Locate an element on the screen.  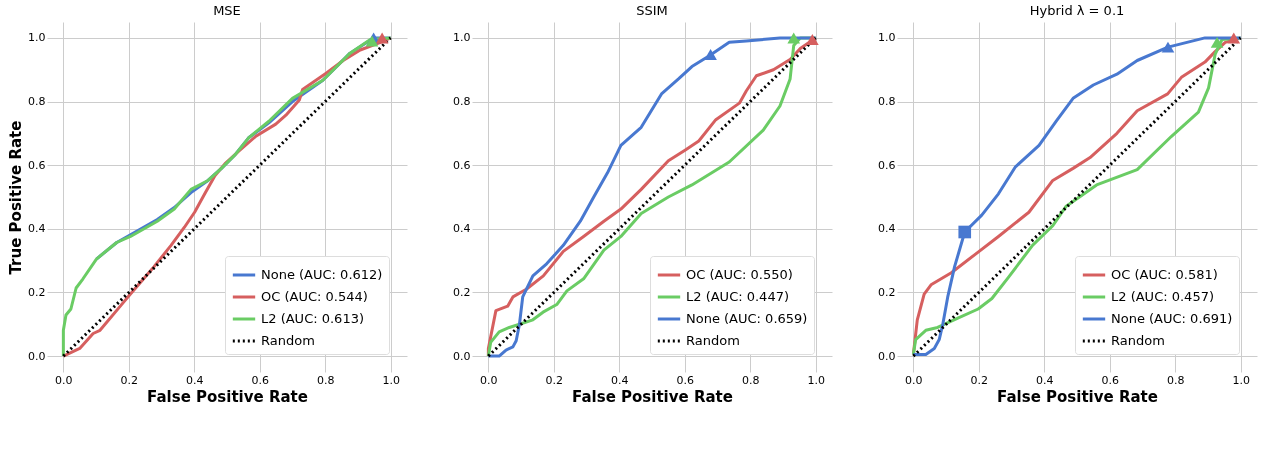
legend-label: L2 (AUC: 0.457) is located at coordinates (1163, 296).